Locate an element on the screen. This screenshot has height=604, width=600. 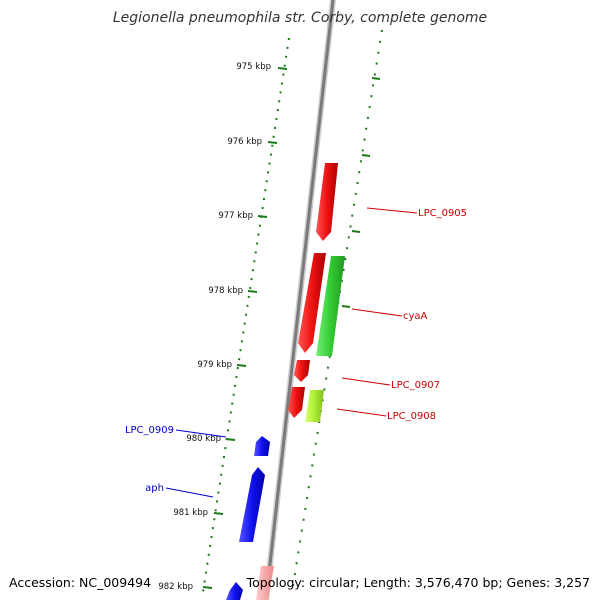
gene-label-aph: aph is located at coordinates (154, 488).